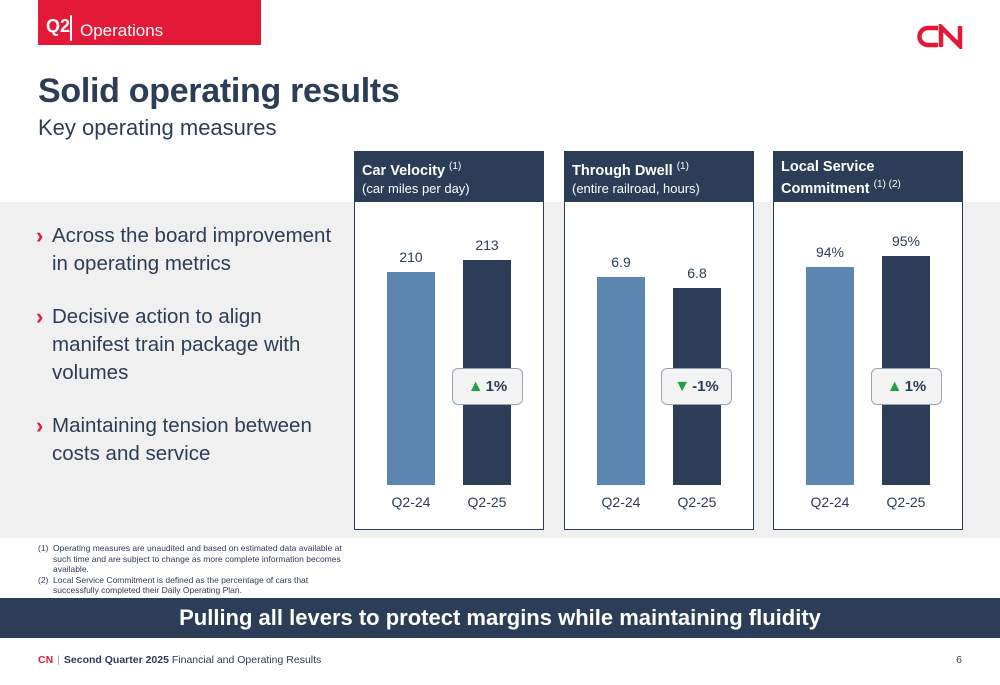 Image resolution: width=1000 pixels, height=685 pixels. Describe the element at coordinates (659, 382) in the screenshot. I see `through-dwell-chart: 6.9 Q2-24 6.8 Q2-25` at that location.